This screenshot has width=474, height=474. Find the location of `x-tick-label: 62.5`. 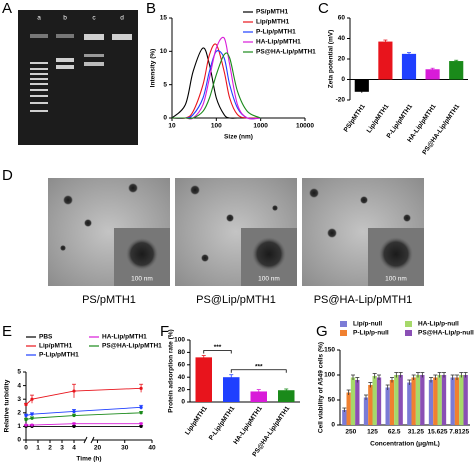

x-tick-label: 62.5 is located at coordinates (394, 432).